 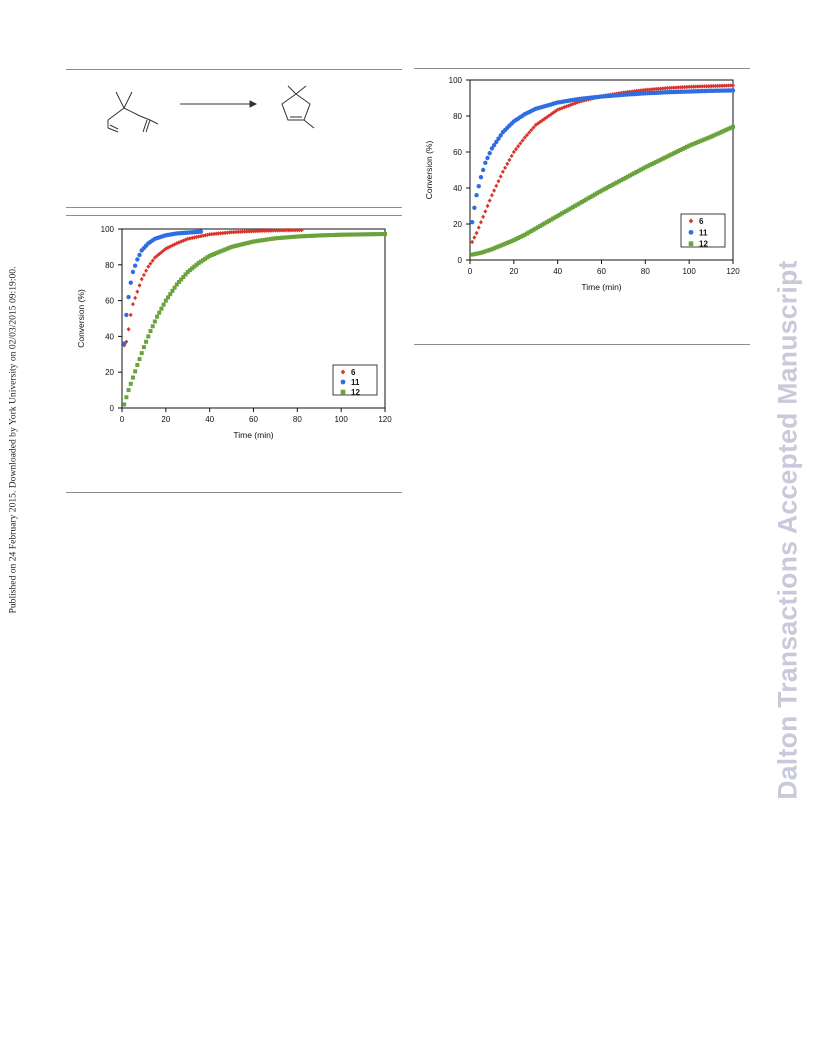 I want to click on legend-box, so click(x=703, y=230).